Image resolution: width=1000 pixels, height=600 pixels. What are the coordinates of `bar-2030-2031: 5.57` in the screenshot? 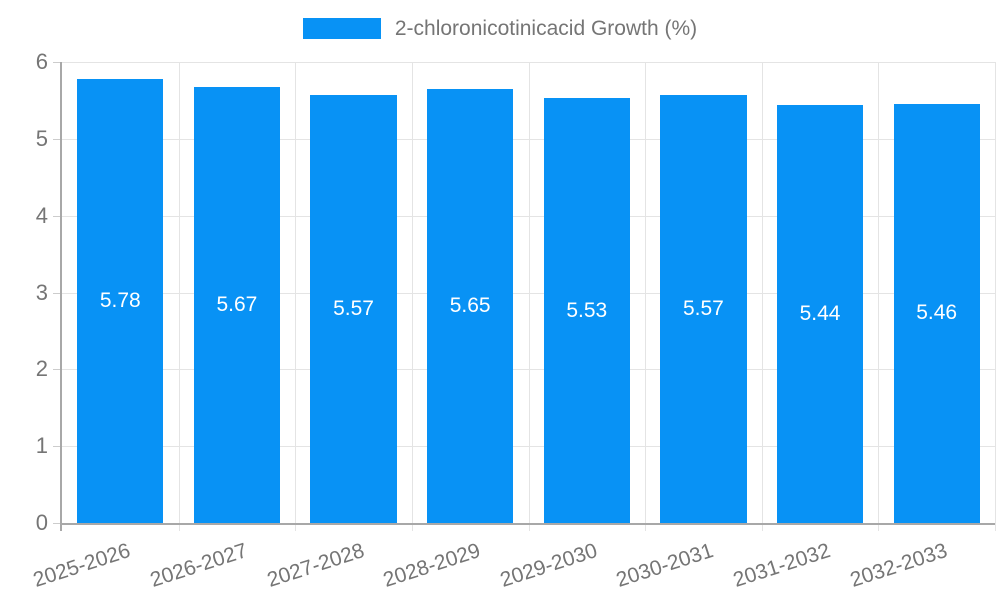 It's located at (703, 309).